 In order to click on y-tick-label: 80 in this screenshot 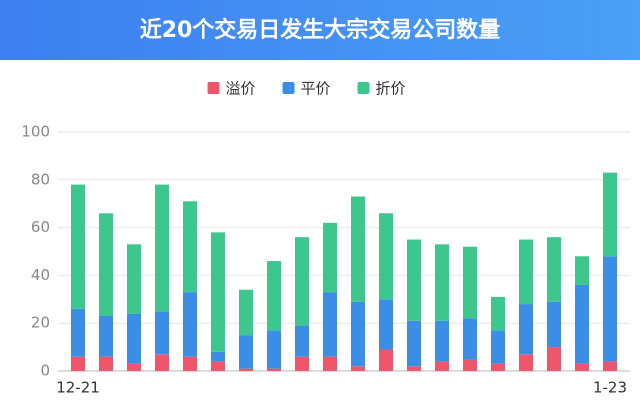, I will do `click(40, 179)`.